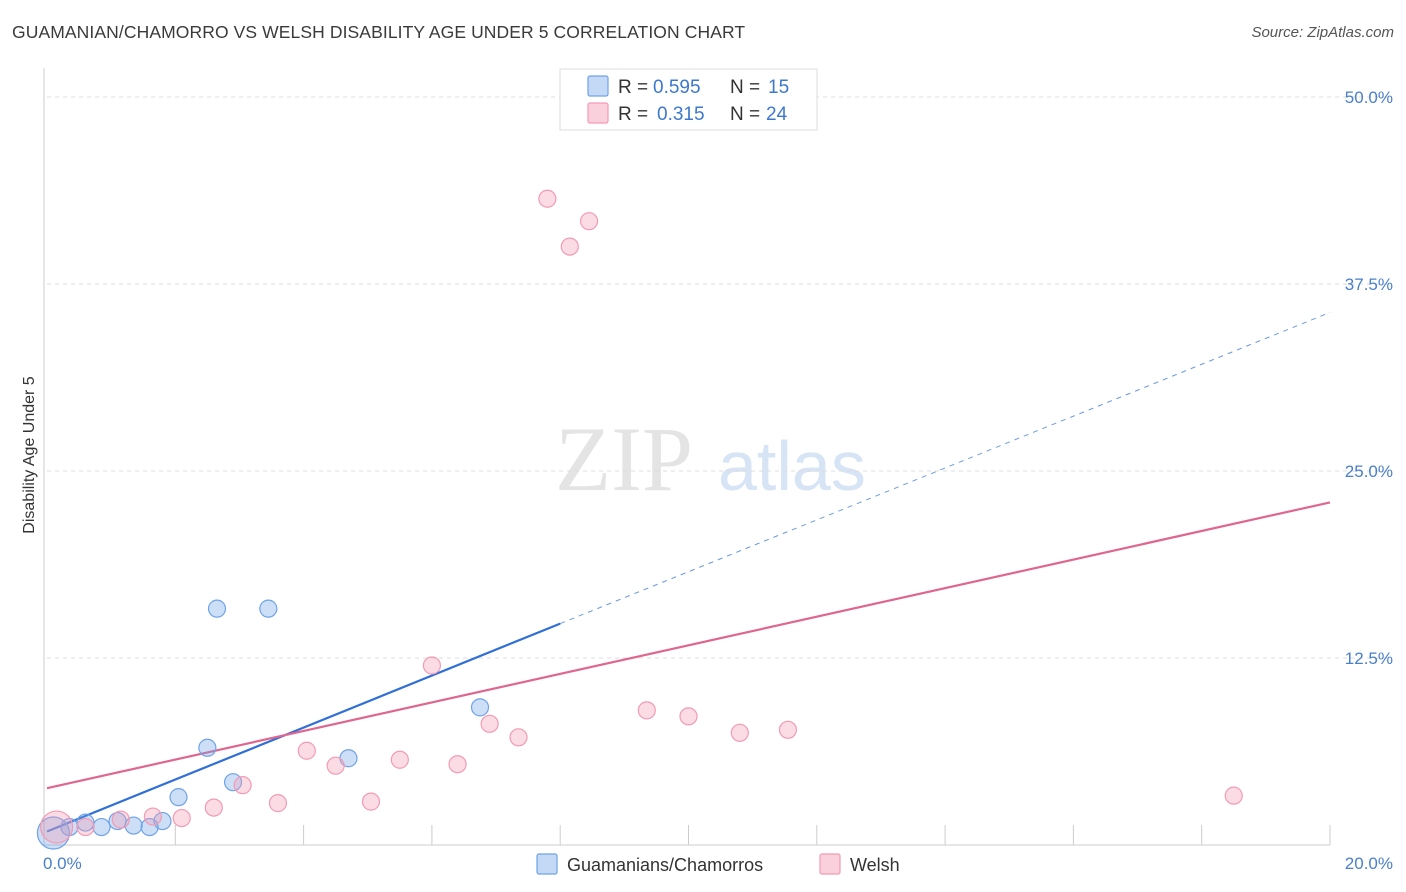 Image resolution: width=1406 pixels, height=892 pixels. I want to click on legend-swatch-guamanians, so click(547, 864).